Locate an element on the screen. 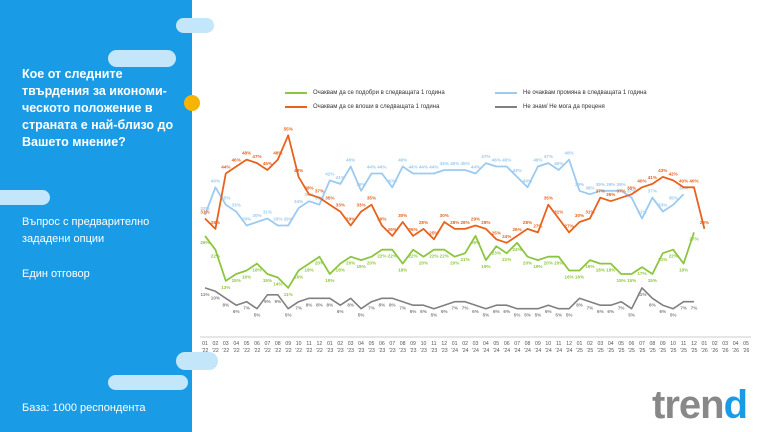 This screenshot has width=768, height=432. x-tick-label: 01'25 is located at coordinates (579, 347).